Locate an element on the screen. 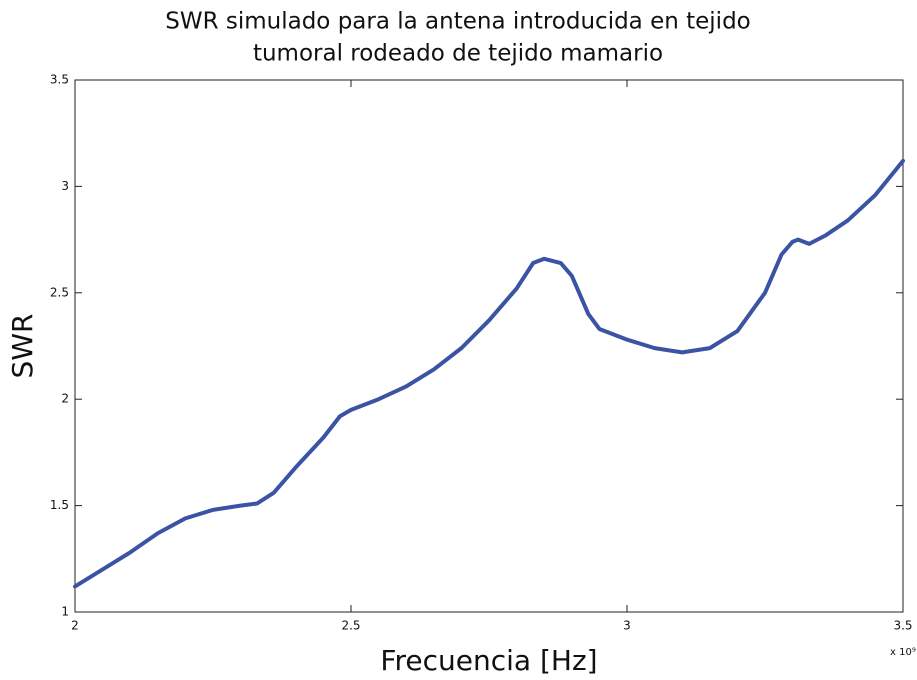  x-tick-label: 2.5 is located at coordinates (350, 626).